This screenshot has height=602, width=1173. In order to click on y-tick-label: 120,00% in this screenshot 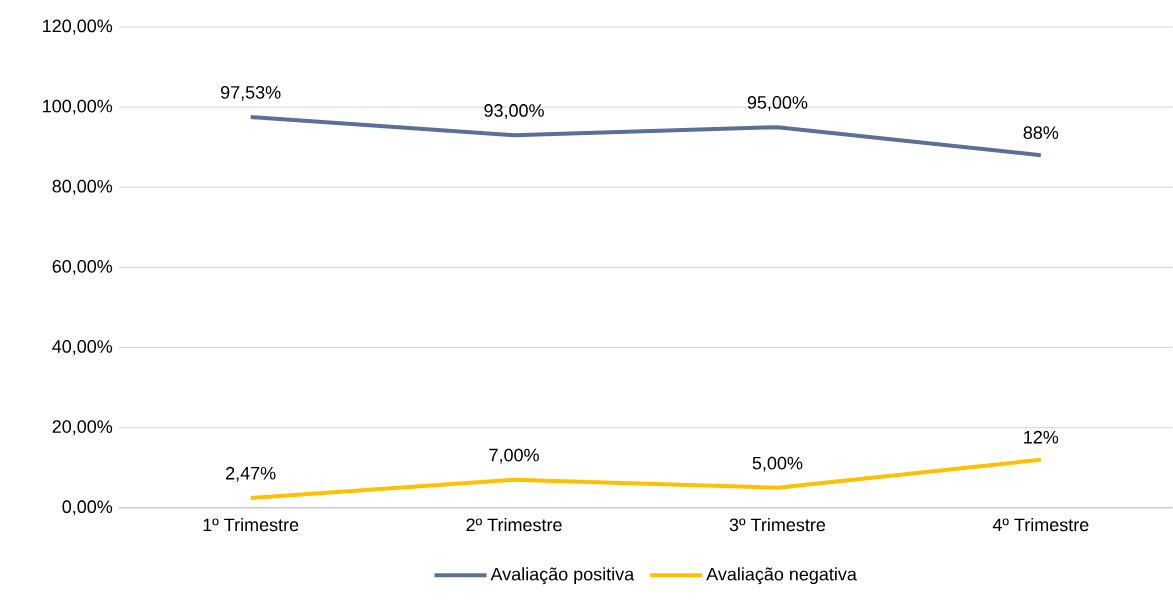, I will do `click(78, 27)`.